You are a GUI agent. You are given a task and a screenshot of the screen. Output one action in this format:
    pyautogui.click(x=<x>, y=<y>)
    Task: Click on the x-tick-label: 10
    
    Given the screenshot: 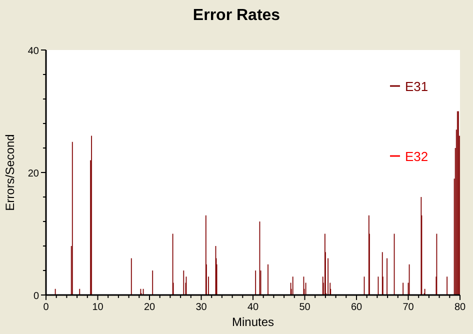 What is the action you would take?
    pyautogui.click(x=98, y=307)
    